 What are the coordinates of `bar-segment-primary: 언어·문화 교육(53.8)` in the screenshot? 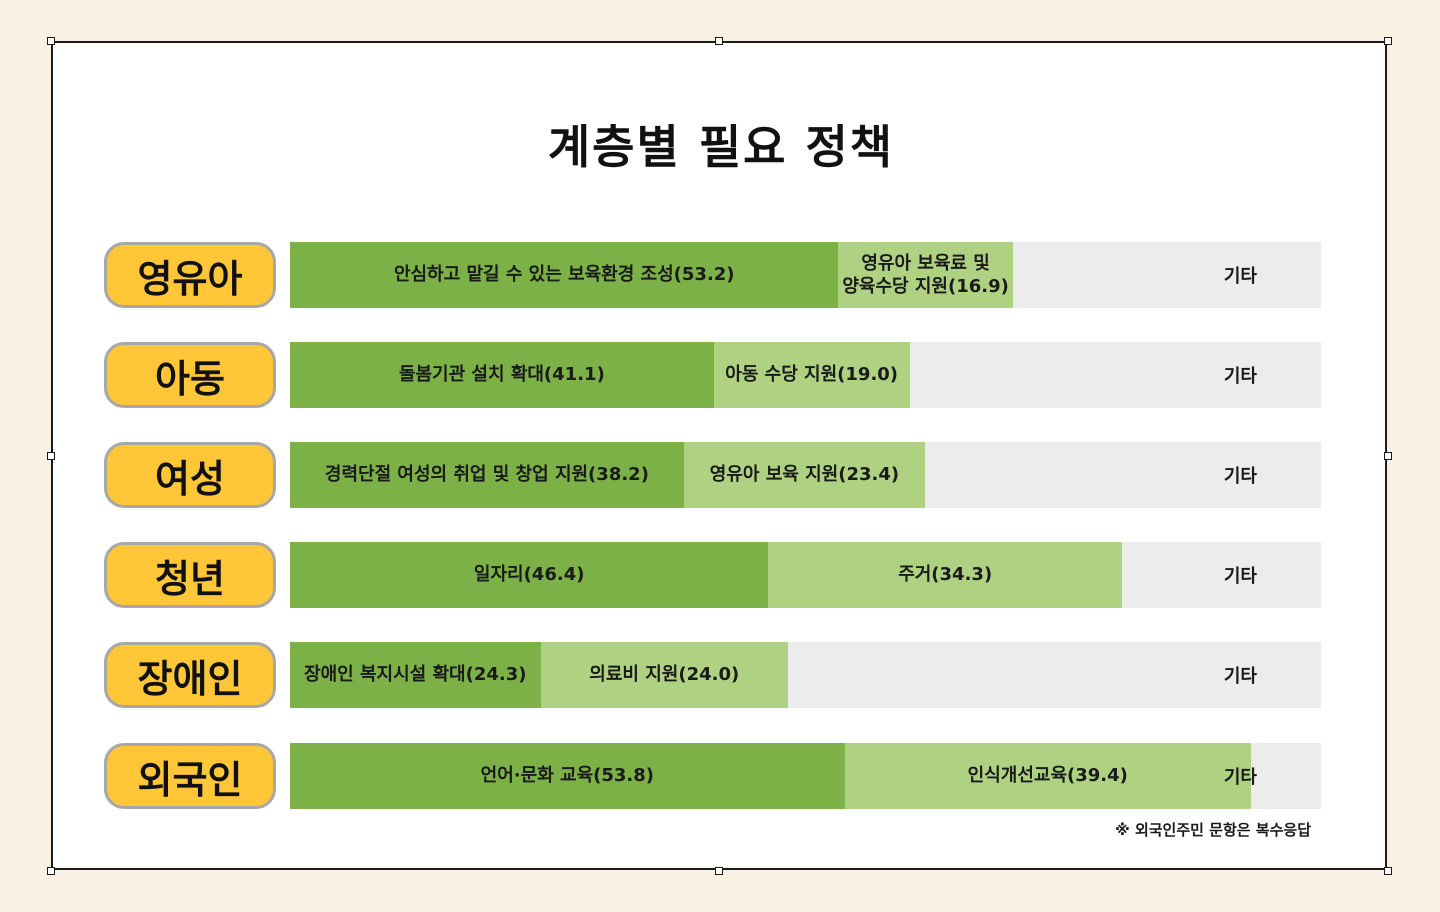 It's located at (567, 776).